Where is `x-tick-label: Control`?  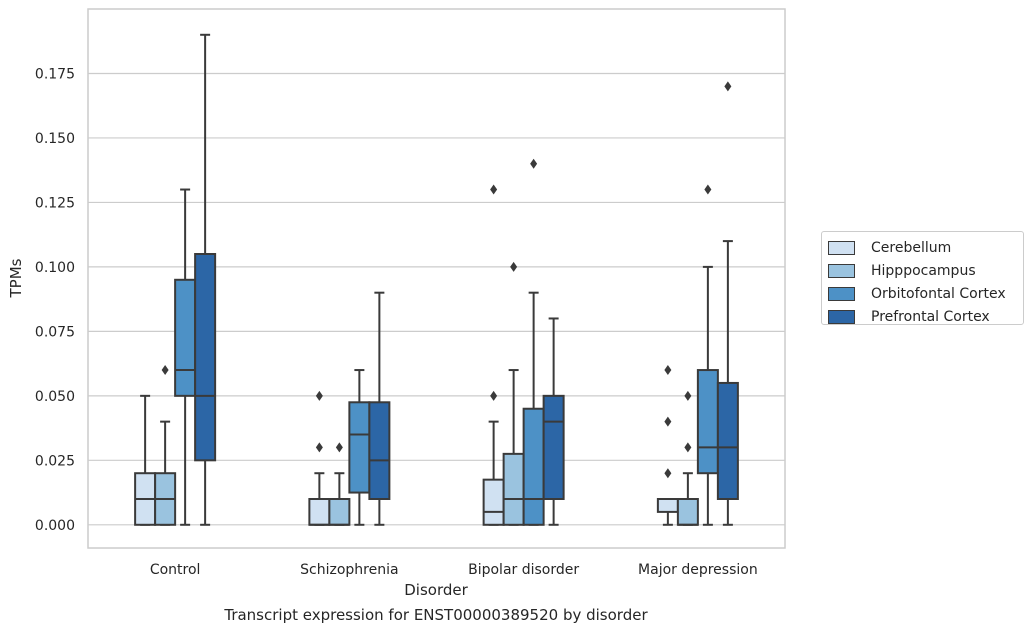
x-tick-label: Control is located at coordinates (175, 570).